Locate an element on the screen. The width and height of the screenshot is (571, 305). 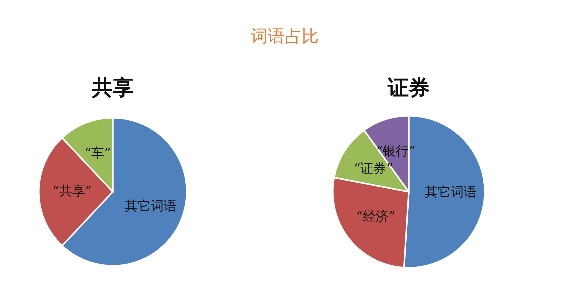
chart-title: 共享 is located at coordinates (112, 88).